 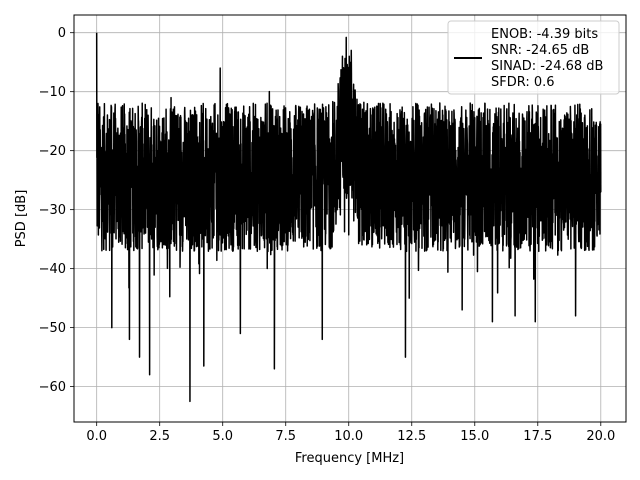 I want to click on x-tick-label: 2.5, so click(x=159, y=436).